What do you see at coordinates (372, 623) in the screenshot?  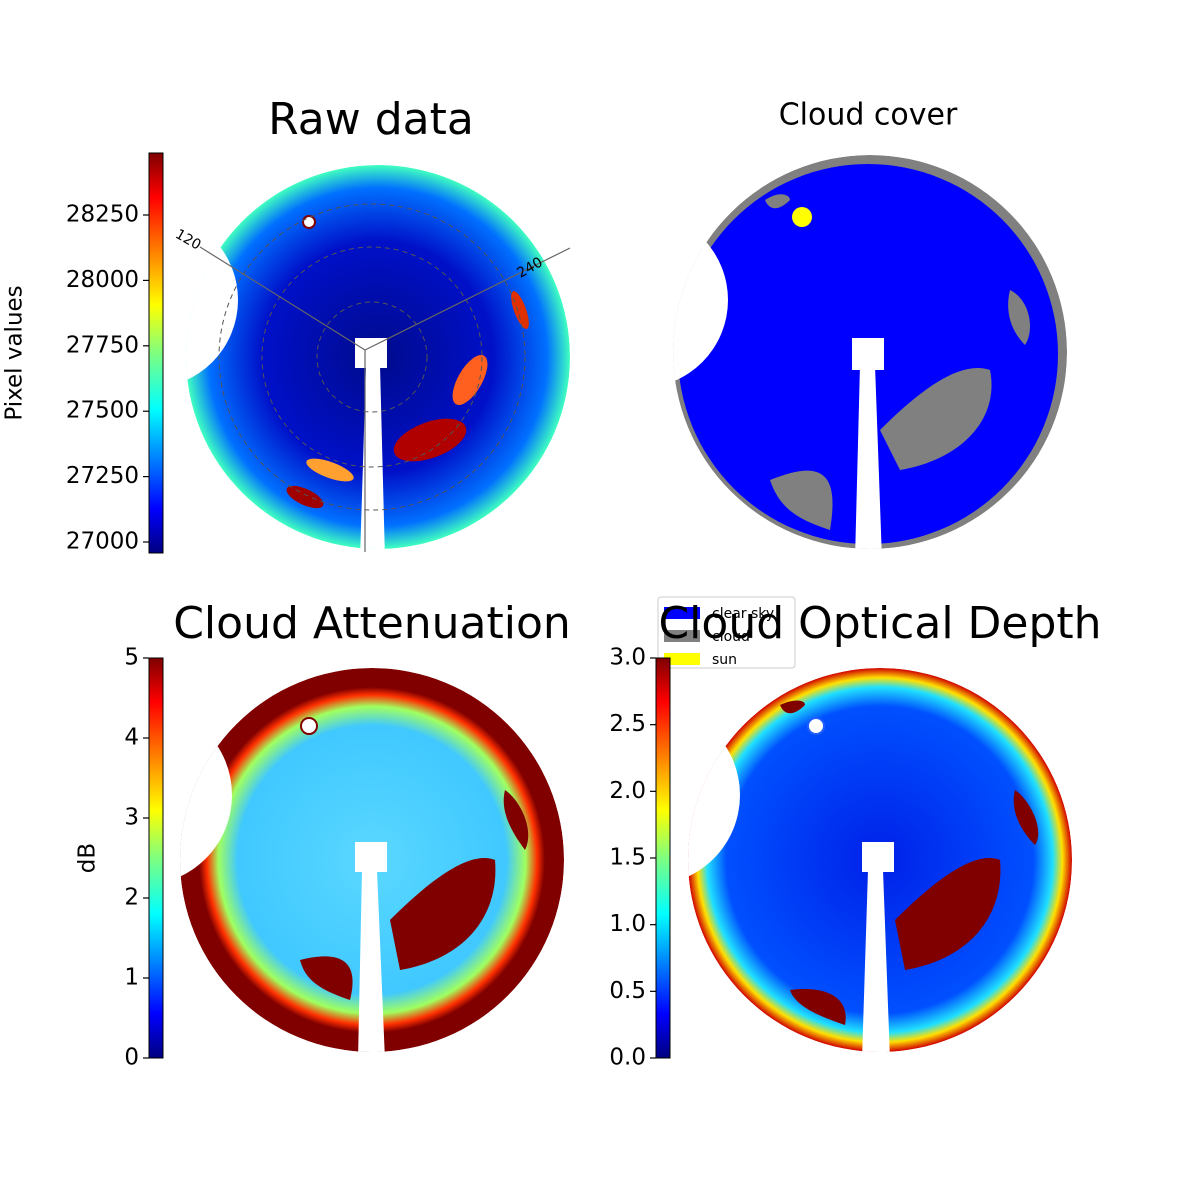 I see `panel-title: Cloud Attenuation` at bounding box center [372, 623].